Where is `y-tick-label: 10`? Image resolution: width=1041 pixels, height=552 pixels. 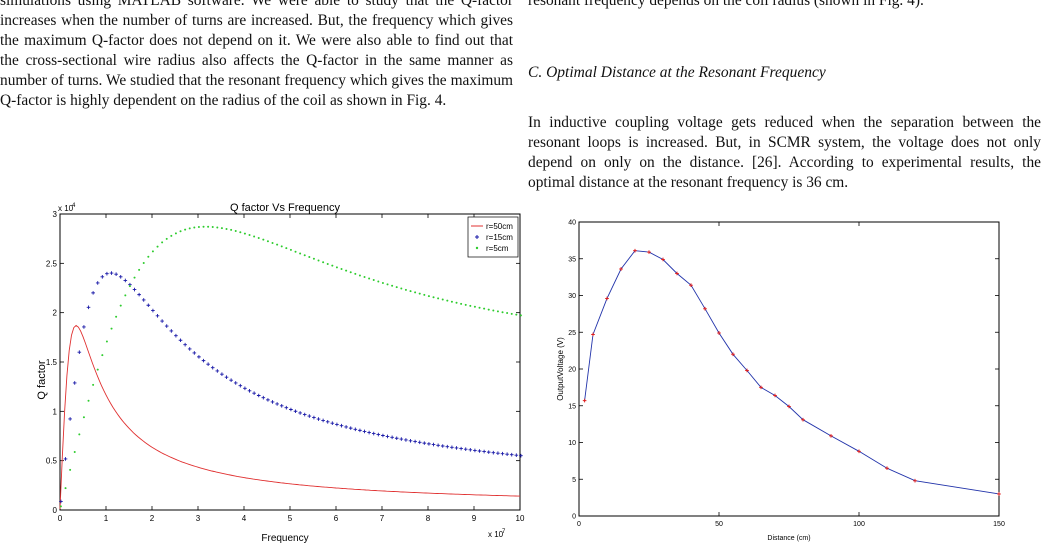
y-tick-label: 10 is located at coordinates (572, 443).